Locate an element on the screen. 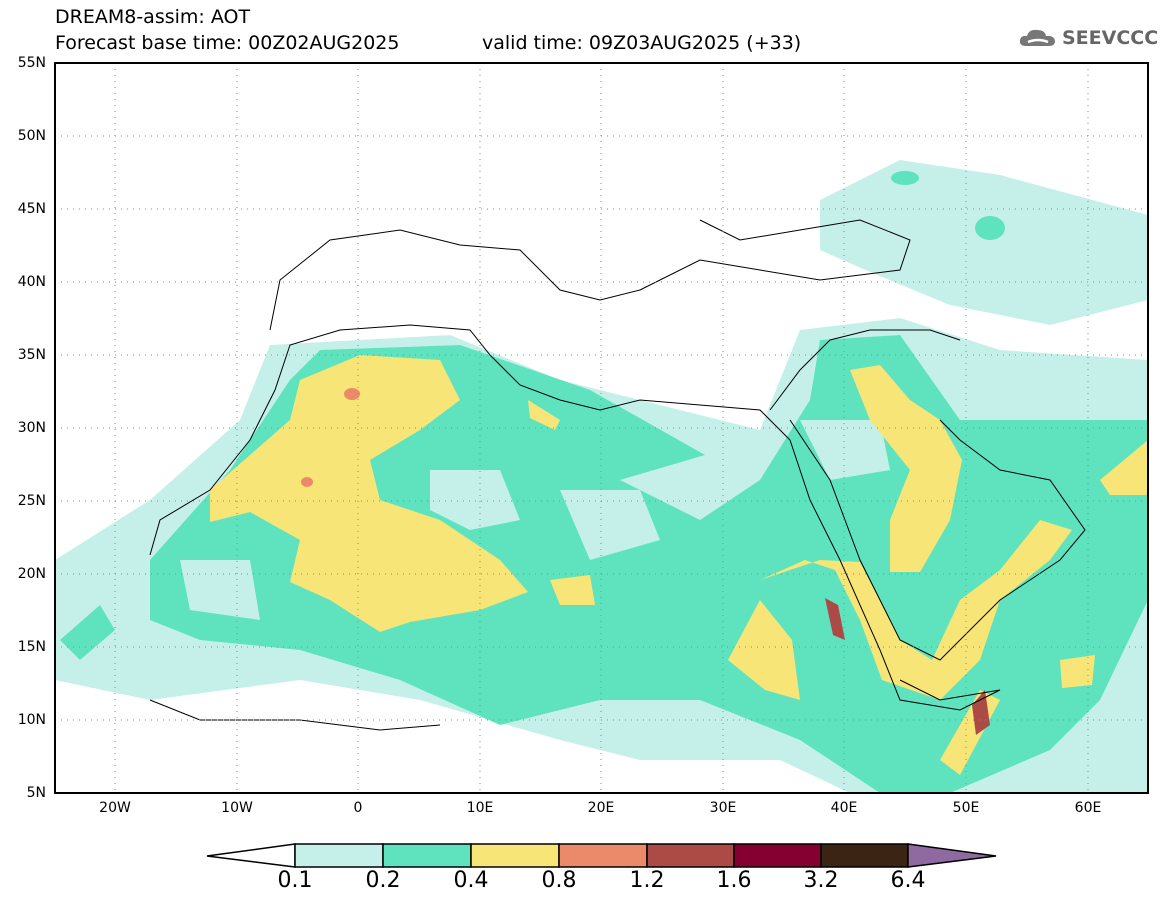  lon-label: 60E is located at coordinates (1088, 808).